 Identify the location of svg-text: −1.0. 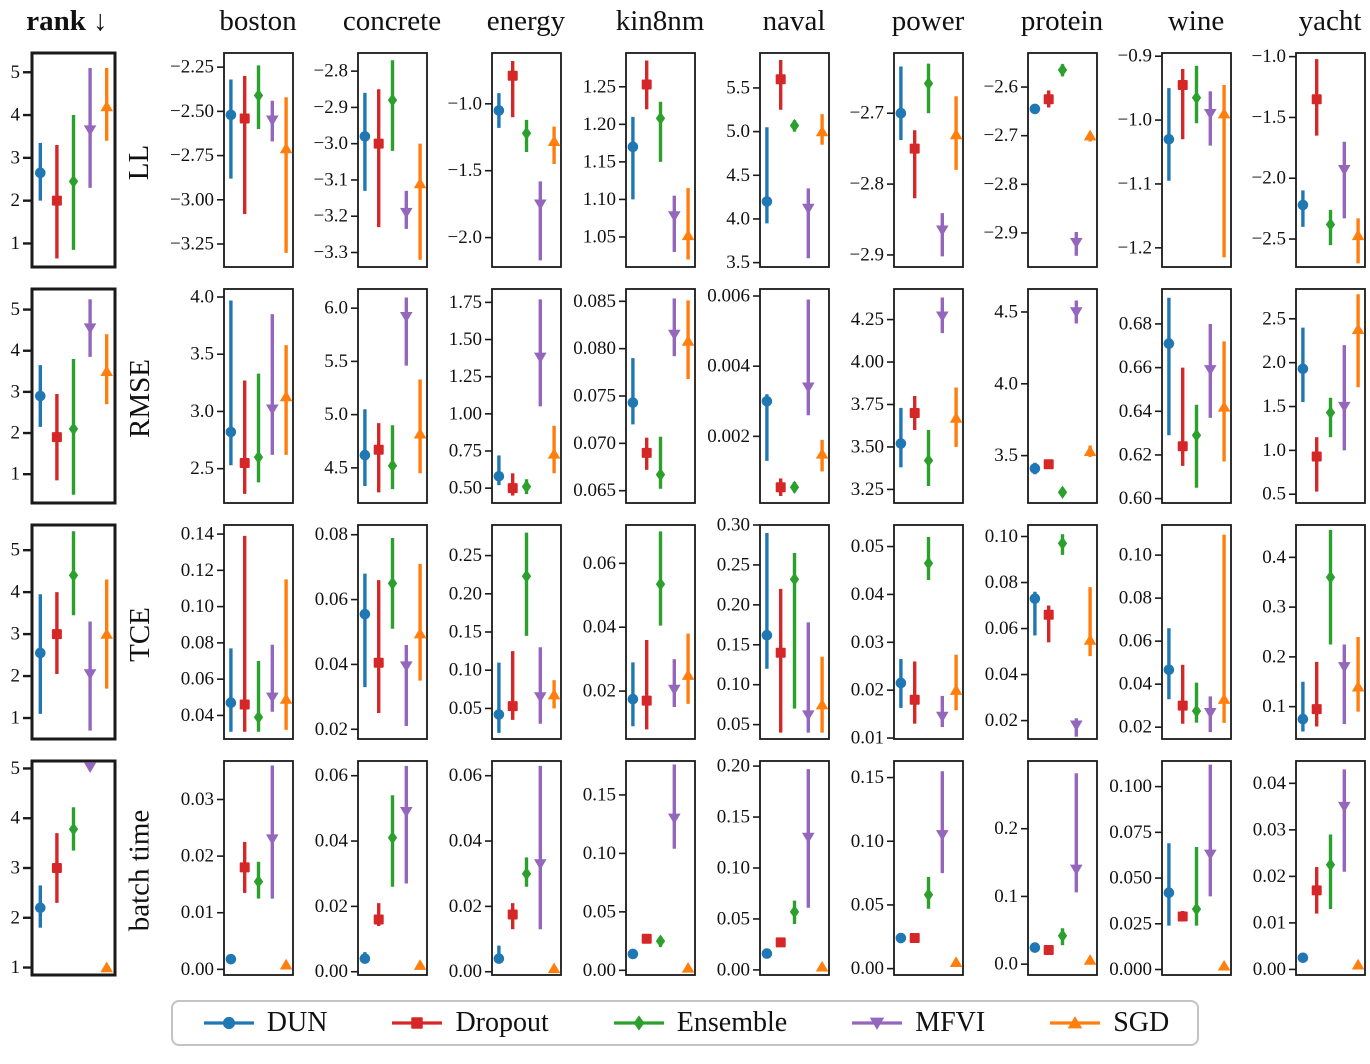
(465, 103).